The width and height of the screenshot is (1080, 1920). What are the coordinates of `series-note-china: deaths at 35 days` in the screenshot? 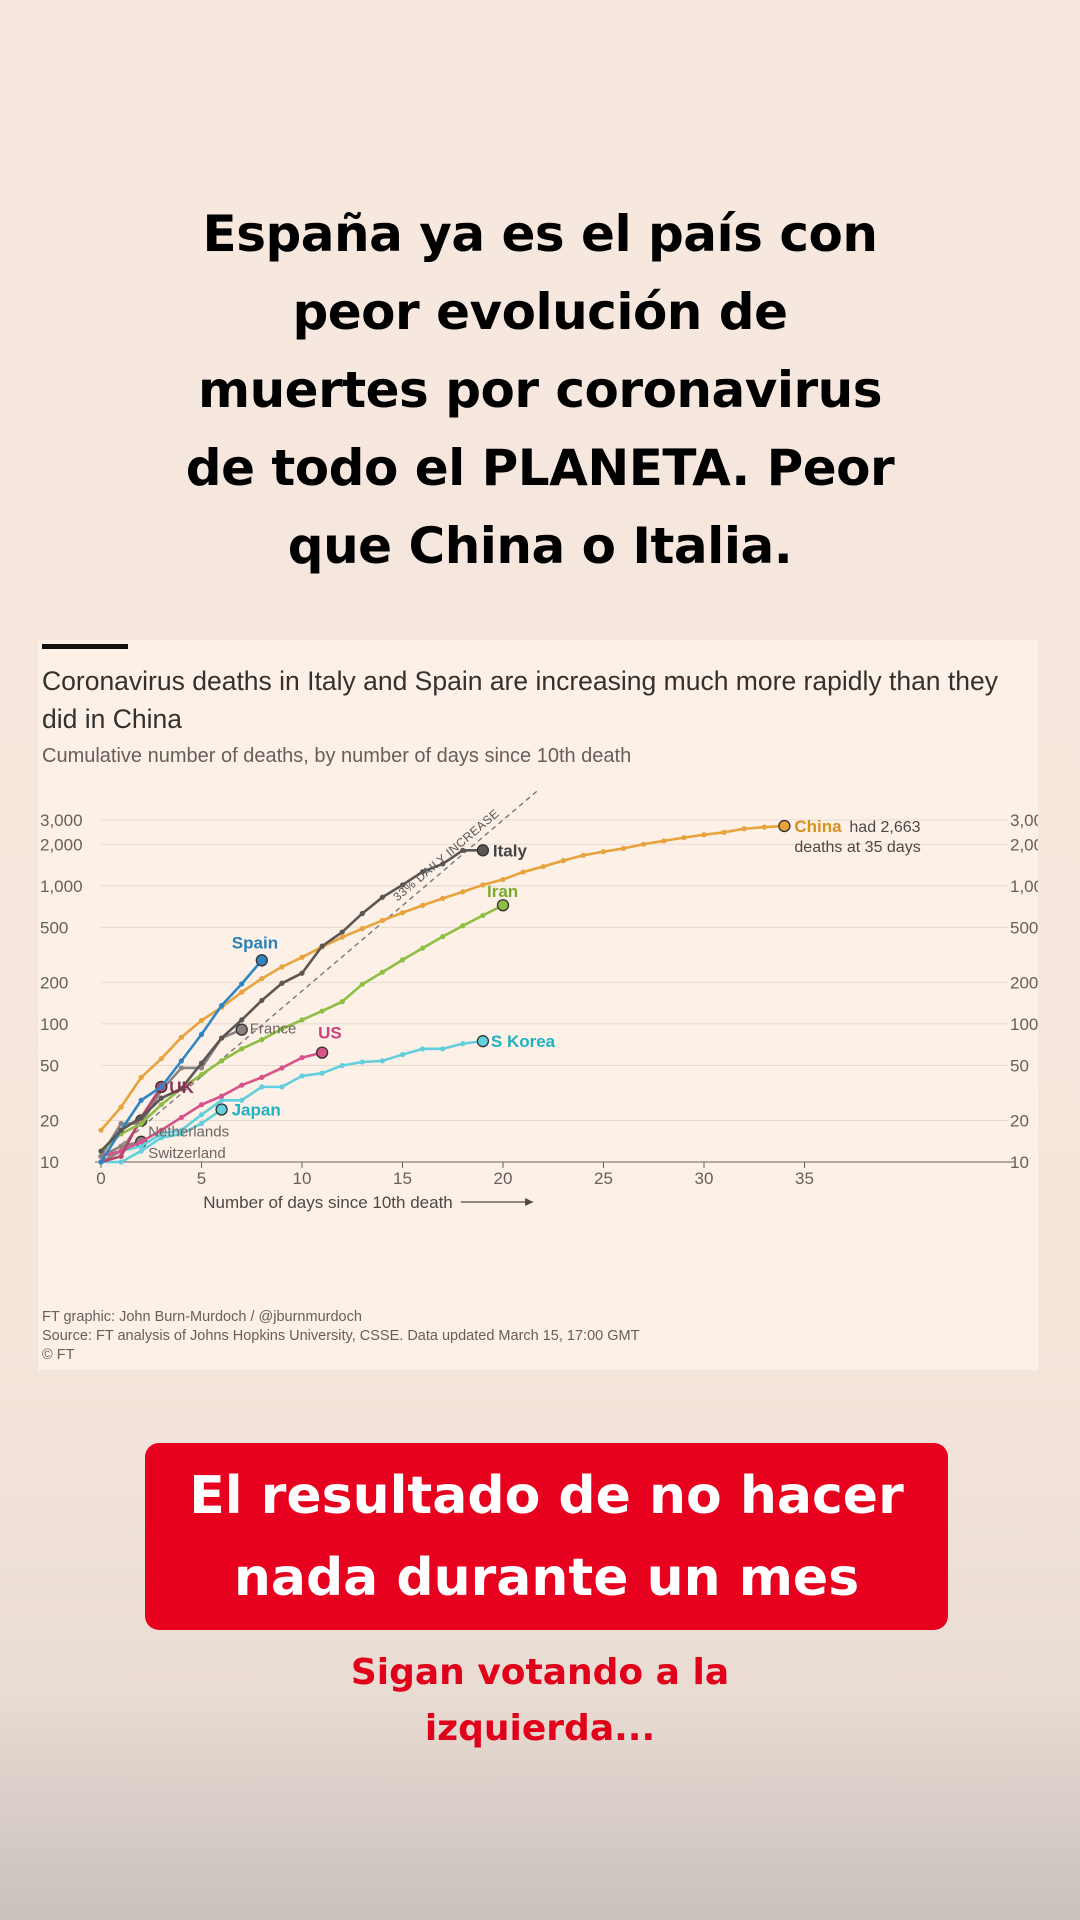 It's located at (857, 847).